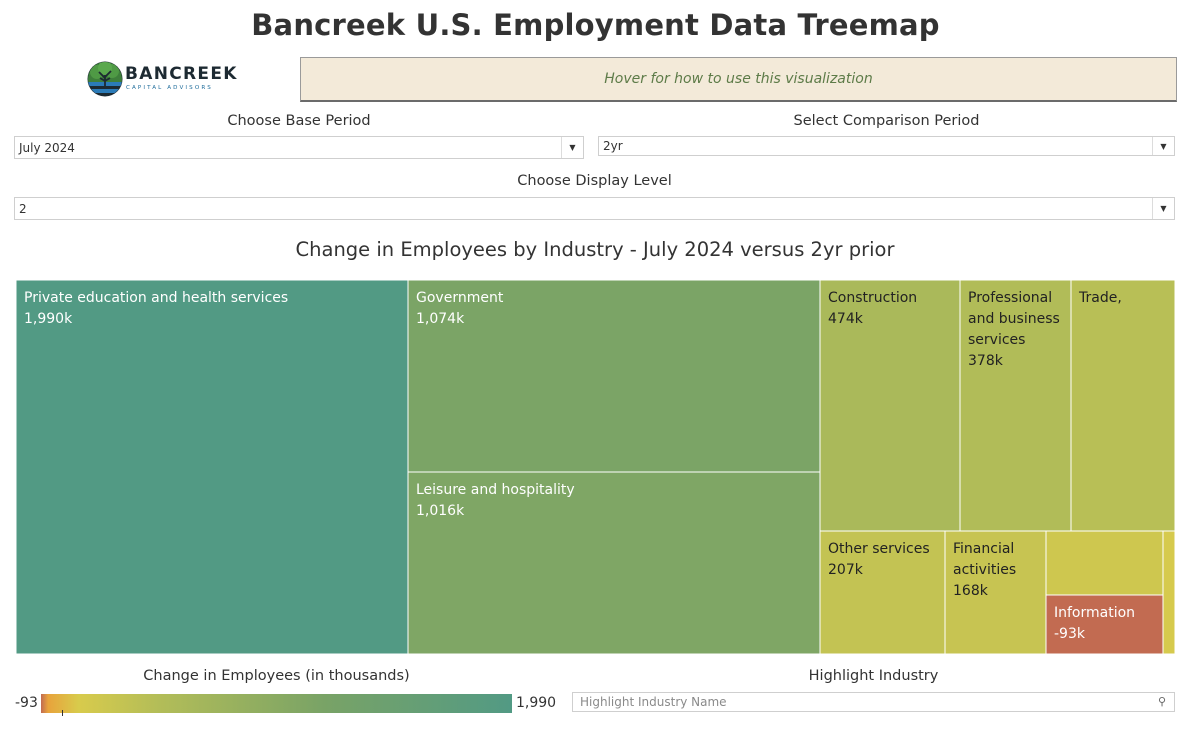 Image resolution: width=1191 pixels, height=737 pixels. Describe the element at coordinates (1014, 319) in the screenshot. I see `treemap-tile-label: and business` at that location.